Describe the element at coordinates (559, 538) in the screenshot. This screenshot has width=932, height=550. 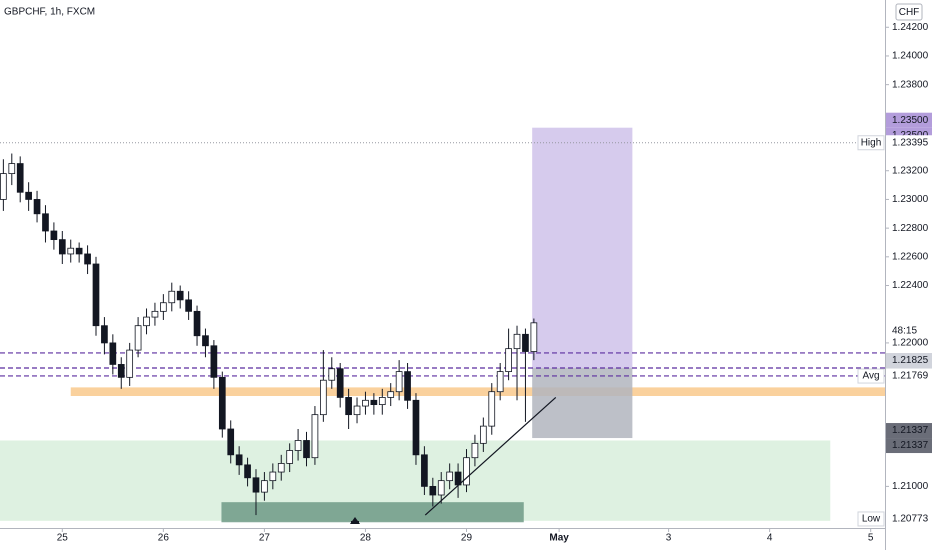
I see `x-tick-label: May` at that location.